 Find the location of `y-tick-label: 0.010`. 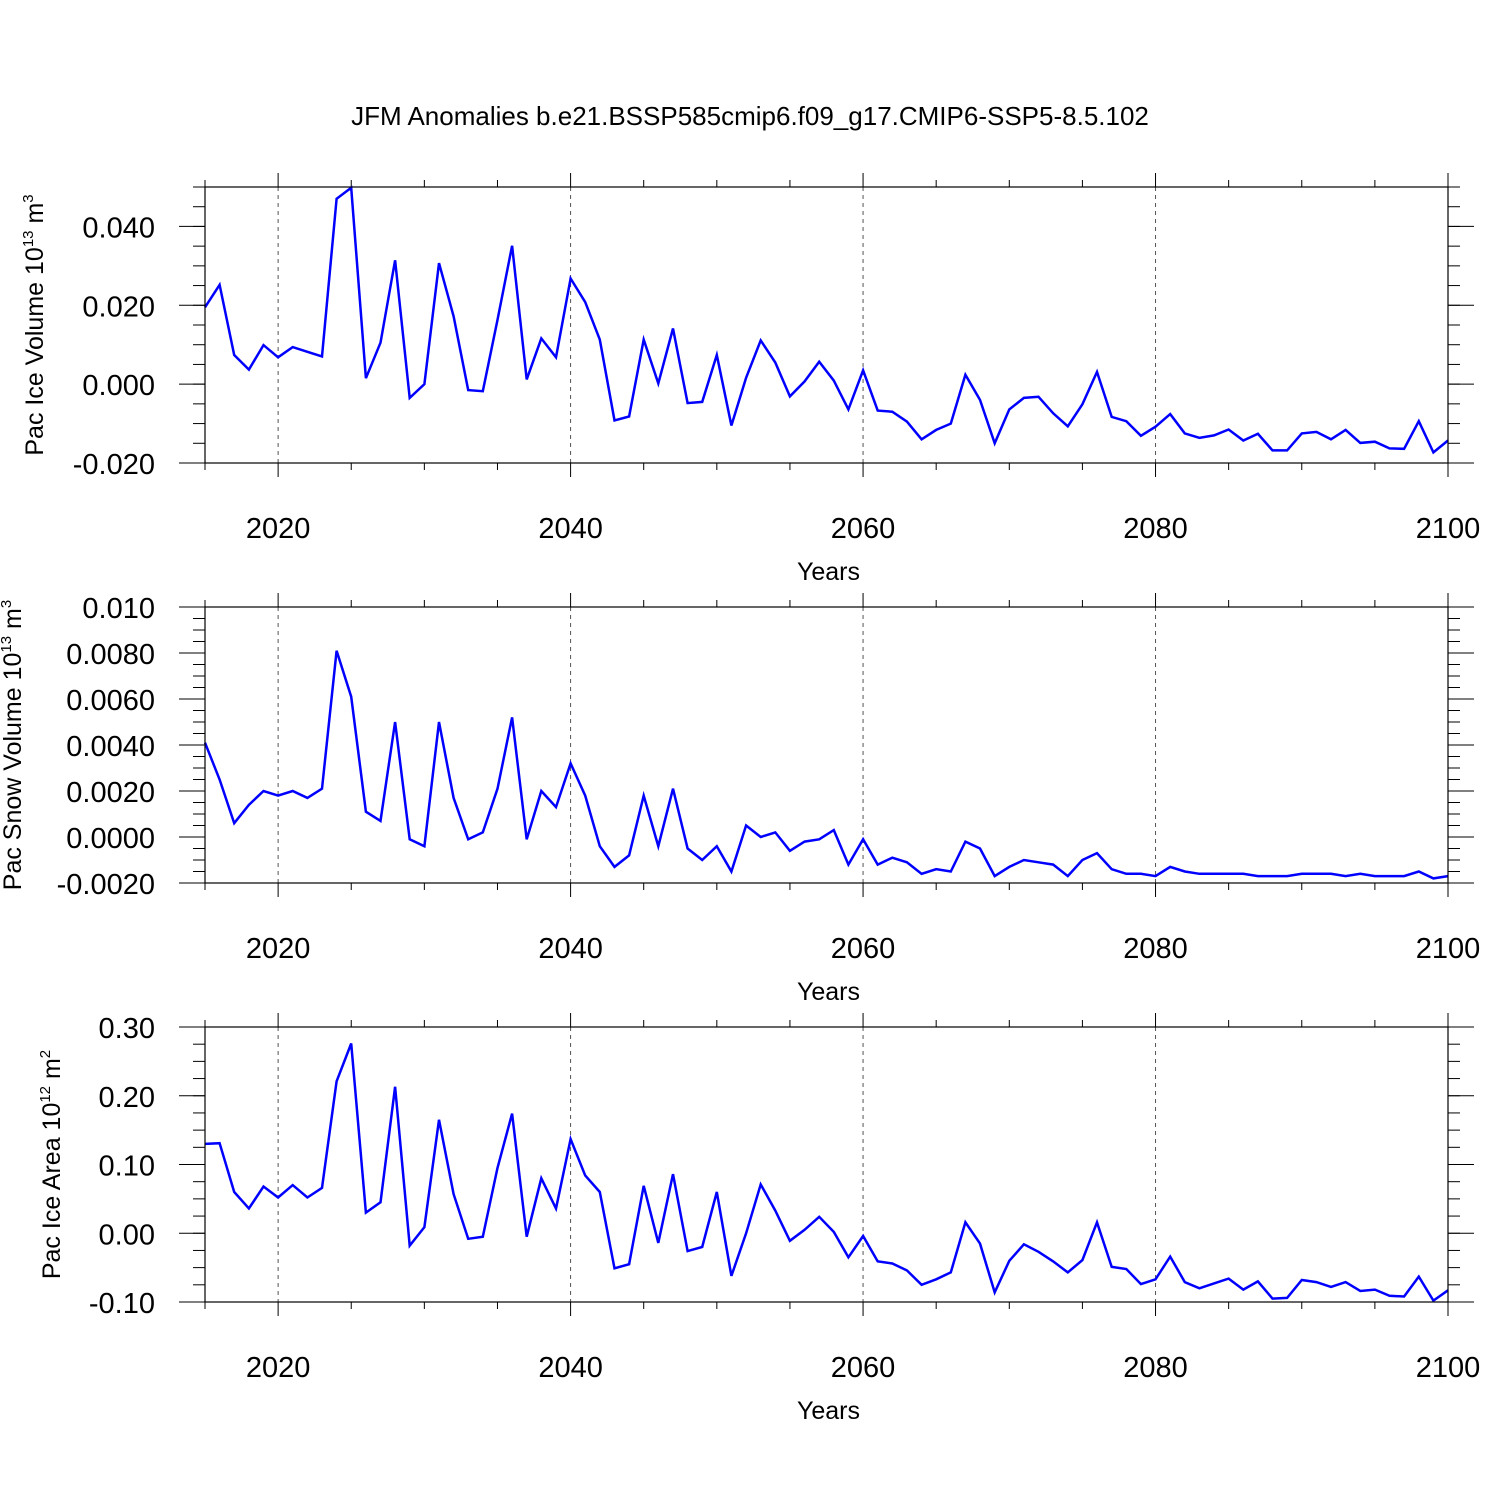

y-tick-label: 0.010 is located at coordinates (118, 609).